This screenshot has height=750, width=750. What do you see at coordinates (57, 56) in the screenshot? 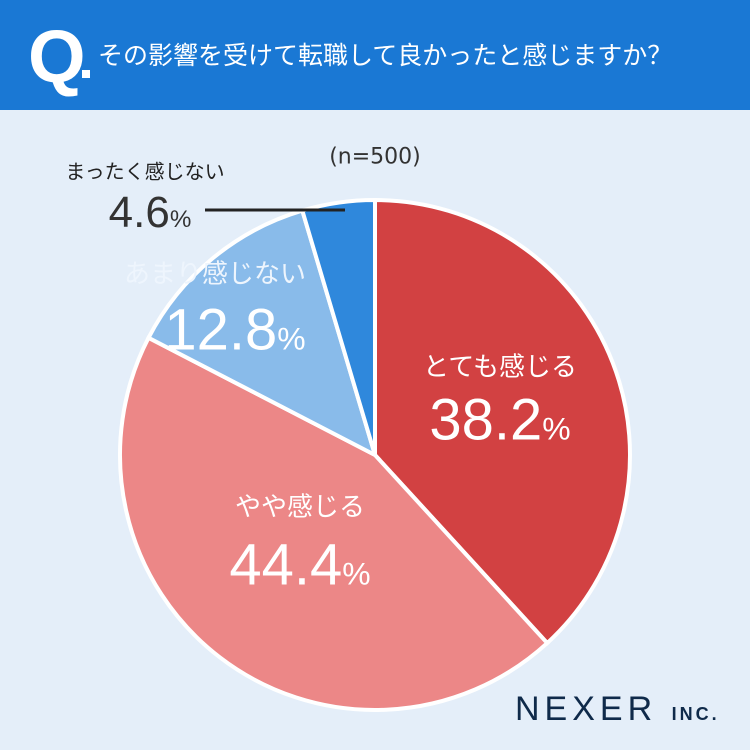
I see `q-mark: Q` at bounding box center [57, 56].